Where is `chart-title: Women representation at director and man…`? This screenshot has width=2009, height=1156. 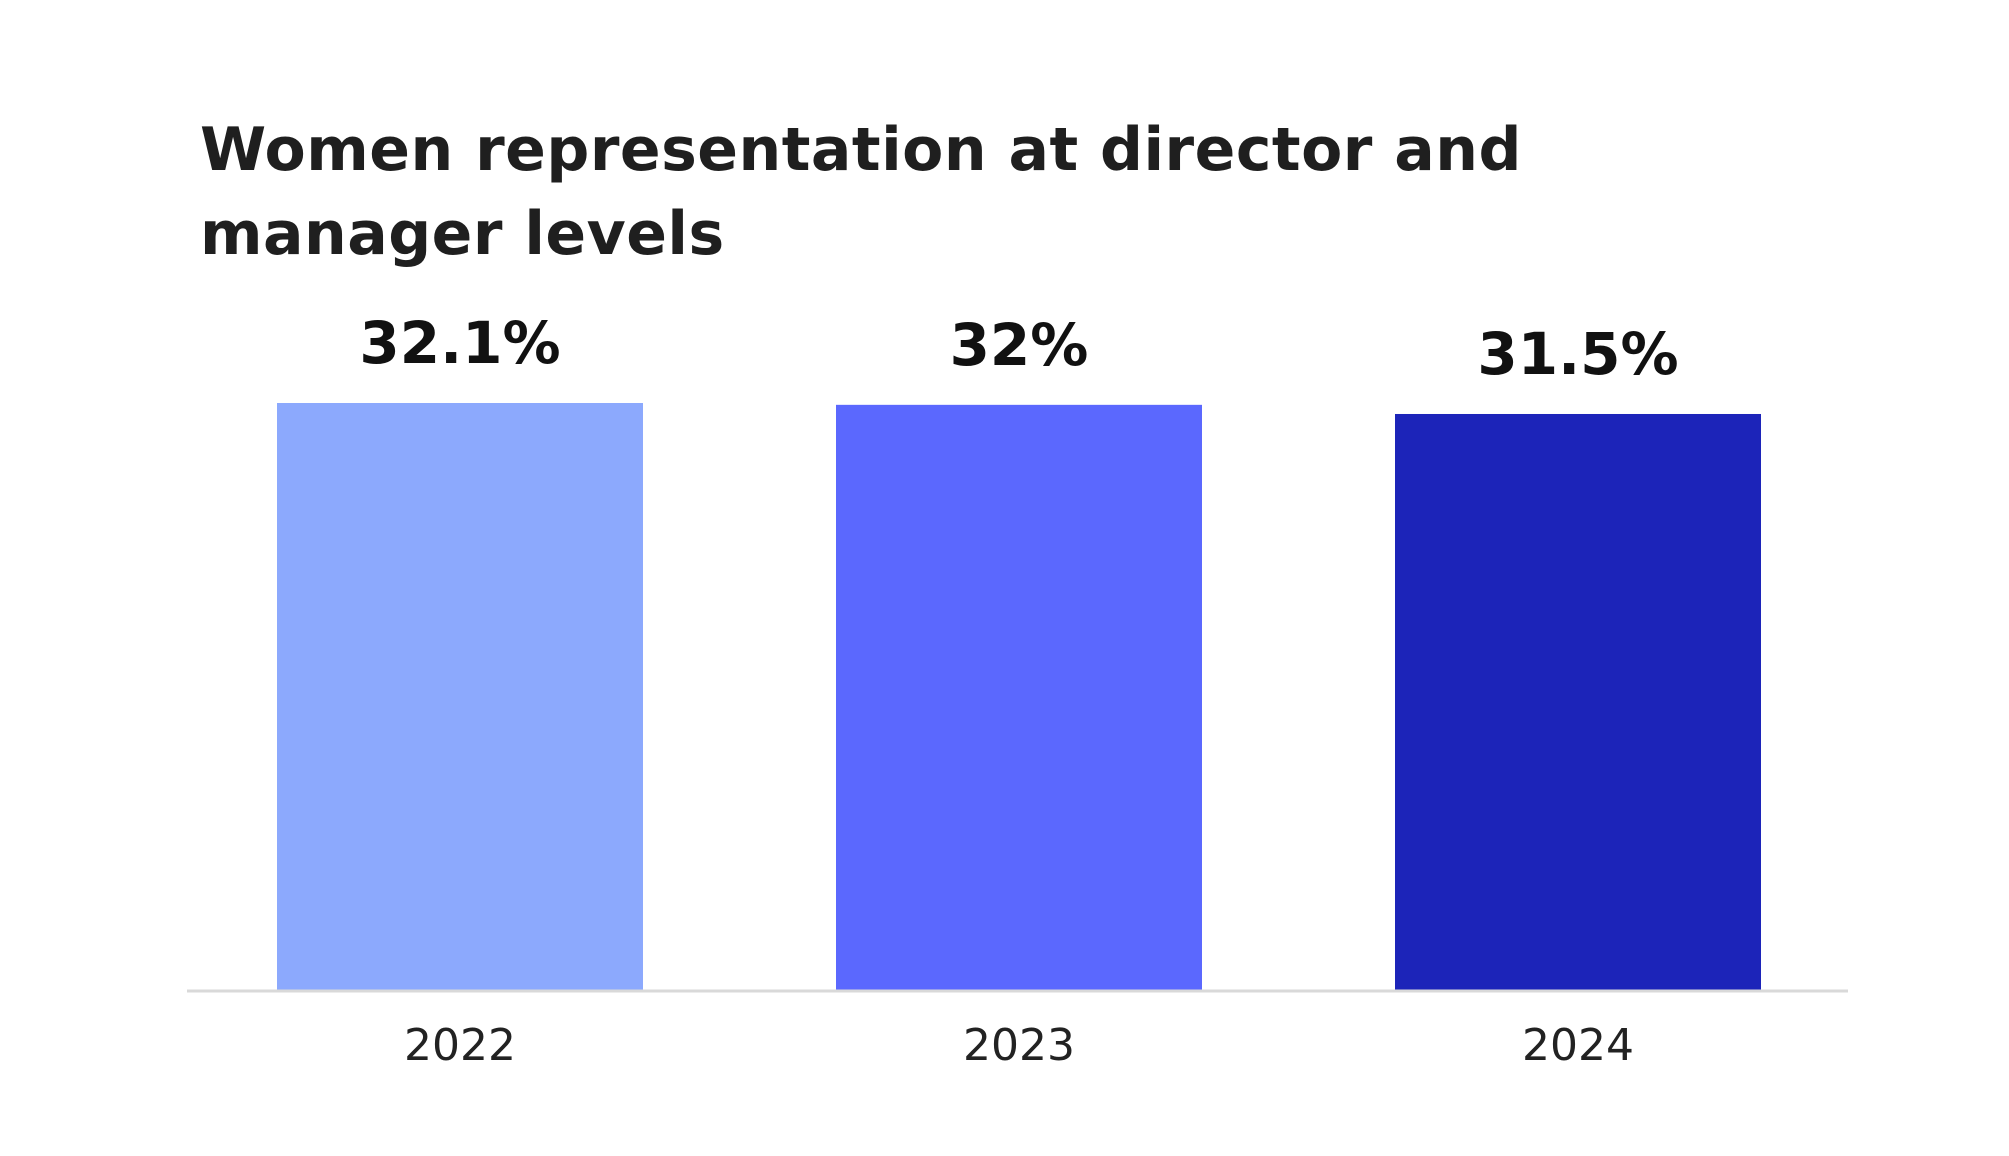
chart-title: Women representation at director and man… is located at coordinates (861, 192).